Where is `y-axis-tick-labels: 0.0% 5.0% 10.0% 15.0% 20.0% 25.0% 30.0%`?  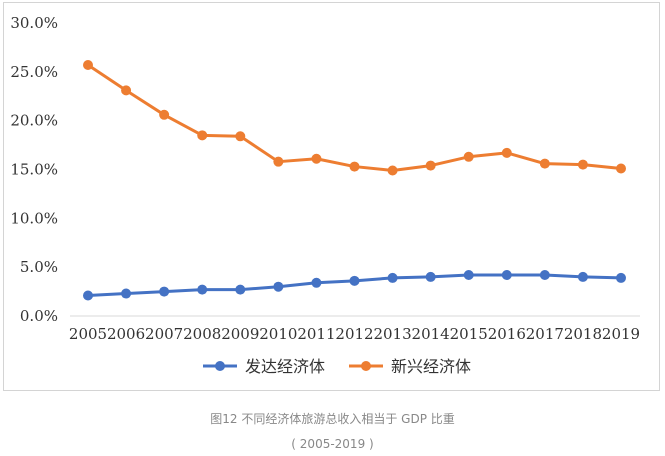
y-axis-tick-labels: 0.0% 5.0% 10.0% 15.0% 20.0% 25.0% 30.0% is located at coordinates (34, 169).